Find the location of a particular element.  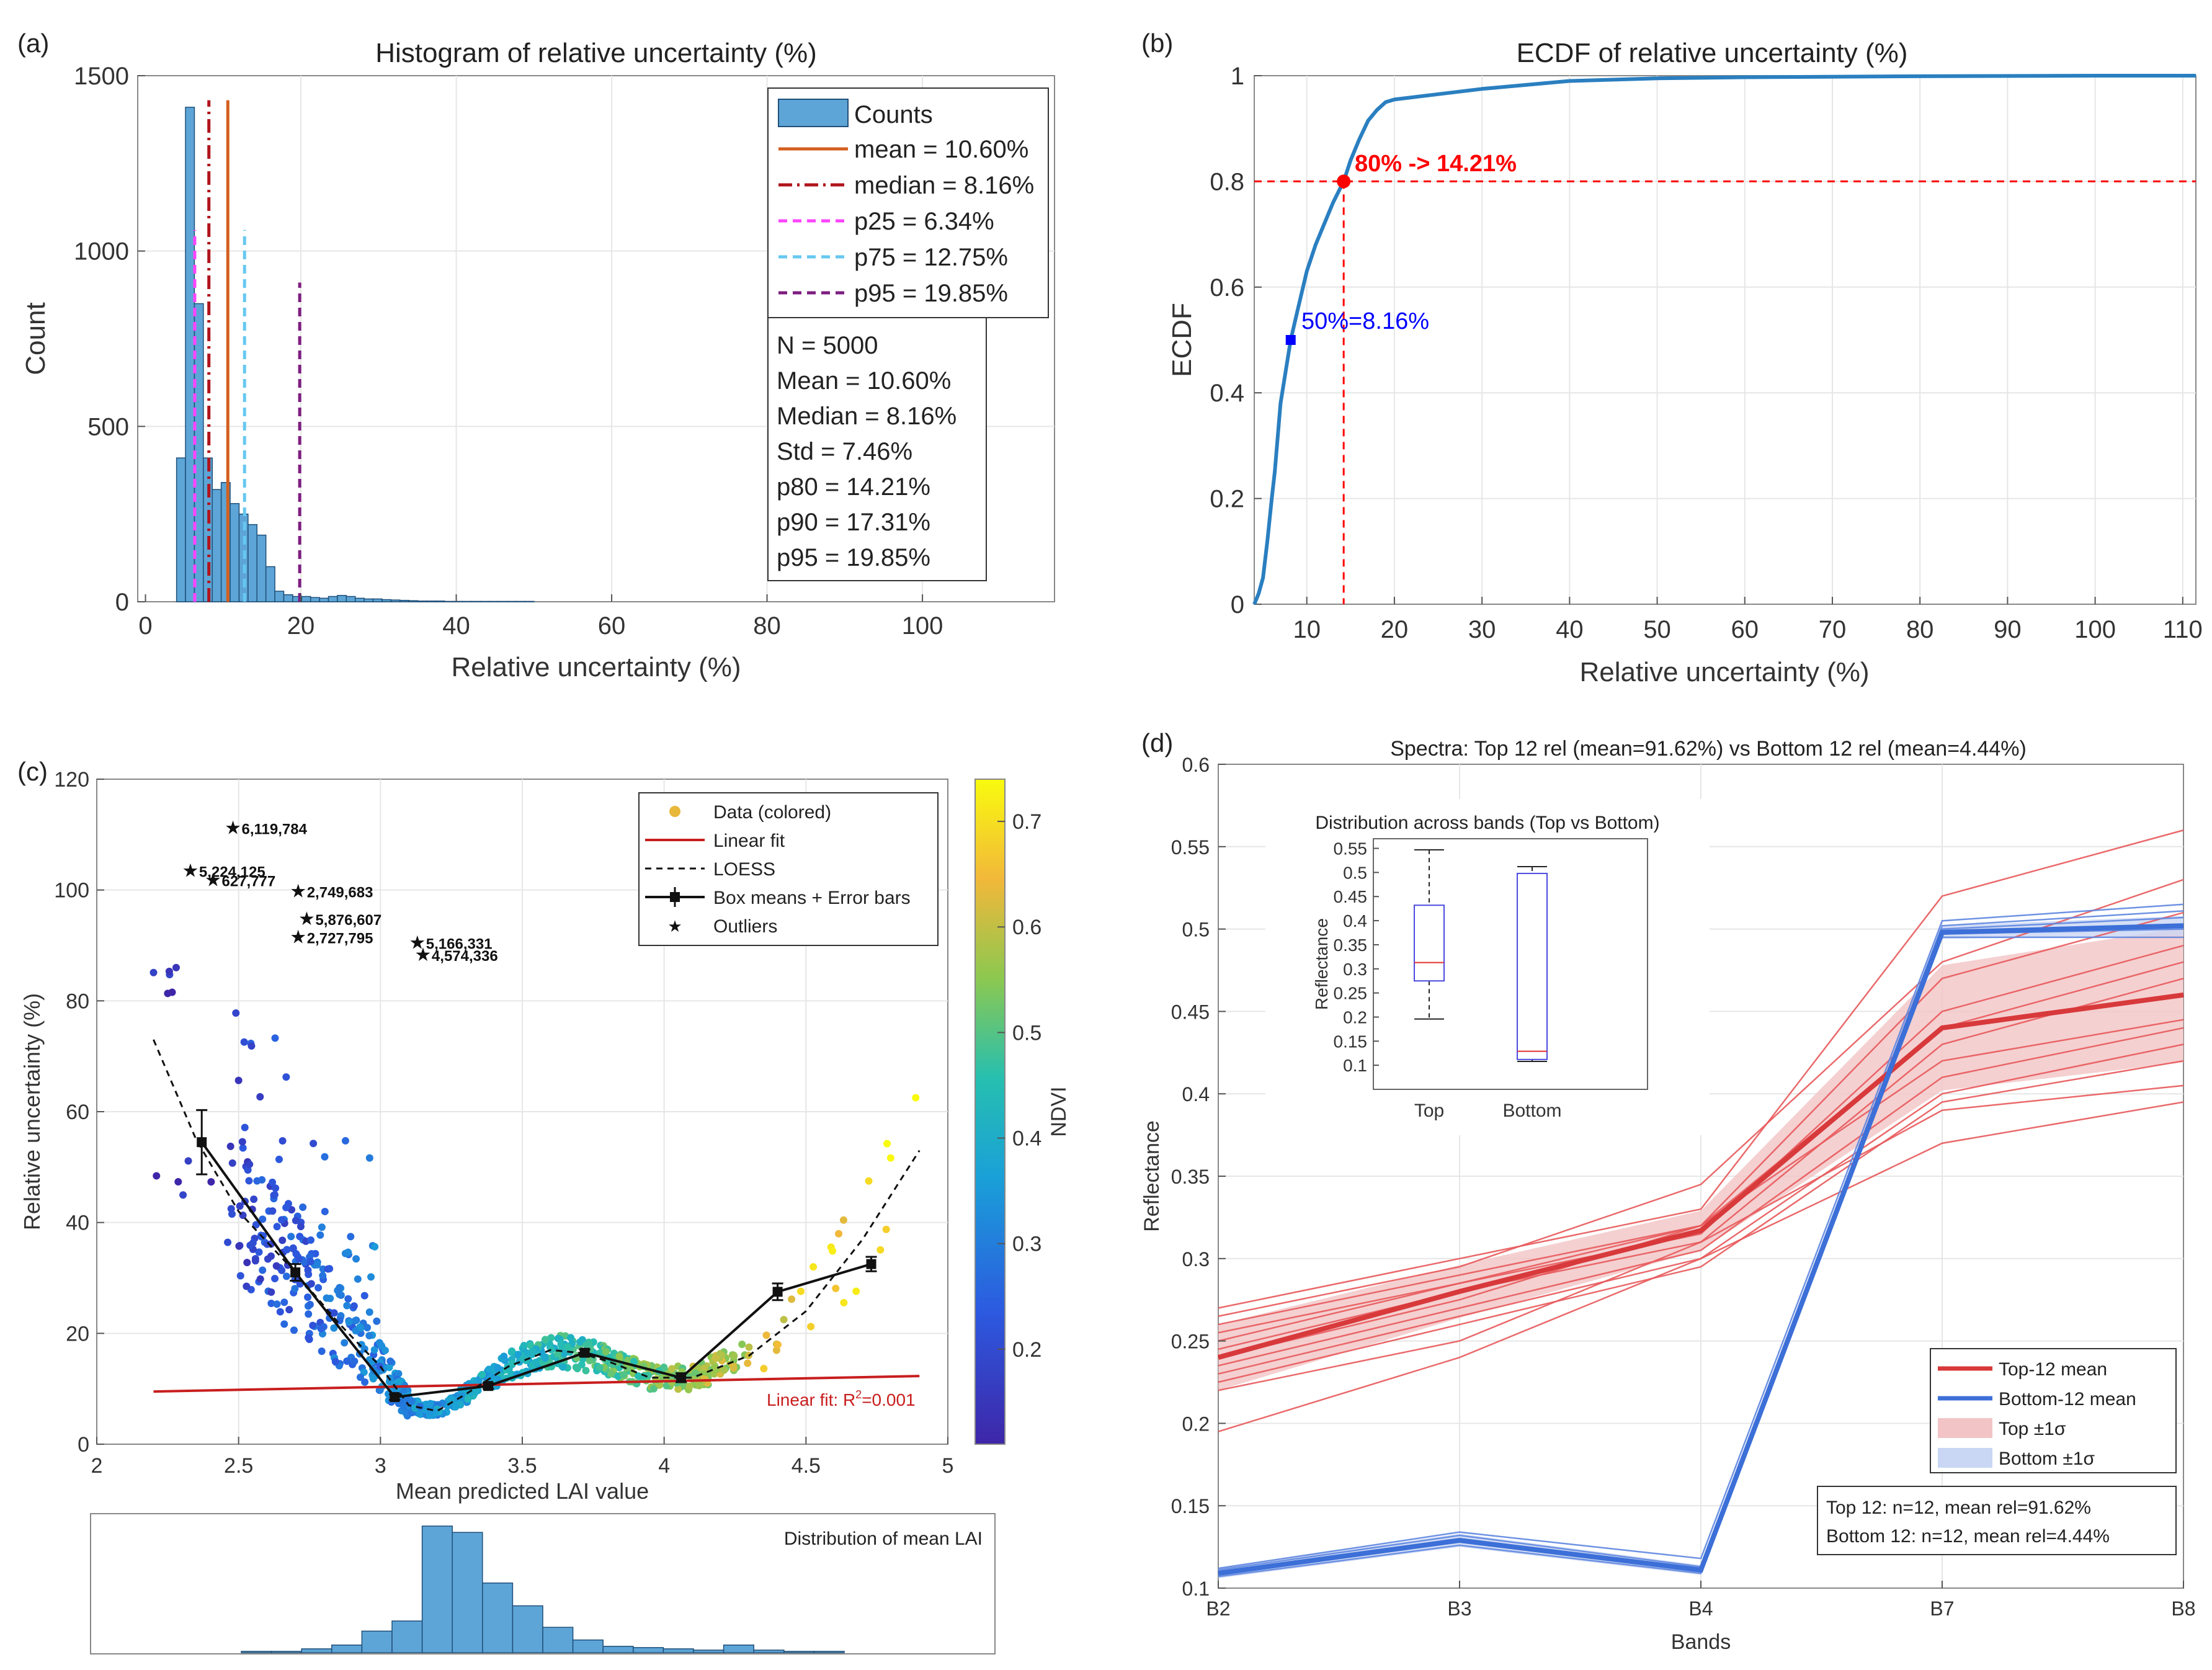

legend-label: p75 = 12.75% is located at coordinates (931, 257).